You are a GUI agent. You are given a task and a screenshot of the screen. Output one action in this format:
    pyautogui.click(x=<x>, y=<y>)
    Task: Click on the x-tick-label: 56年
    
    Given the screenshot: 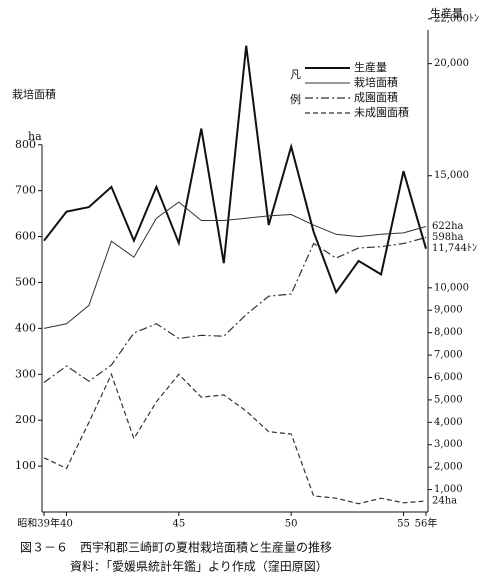 What is the action you would take?
    pyautogui.click(x=426, y=523)
    